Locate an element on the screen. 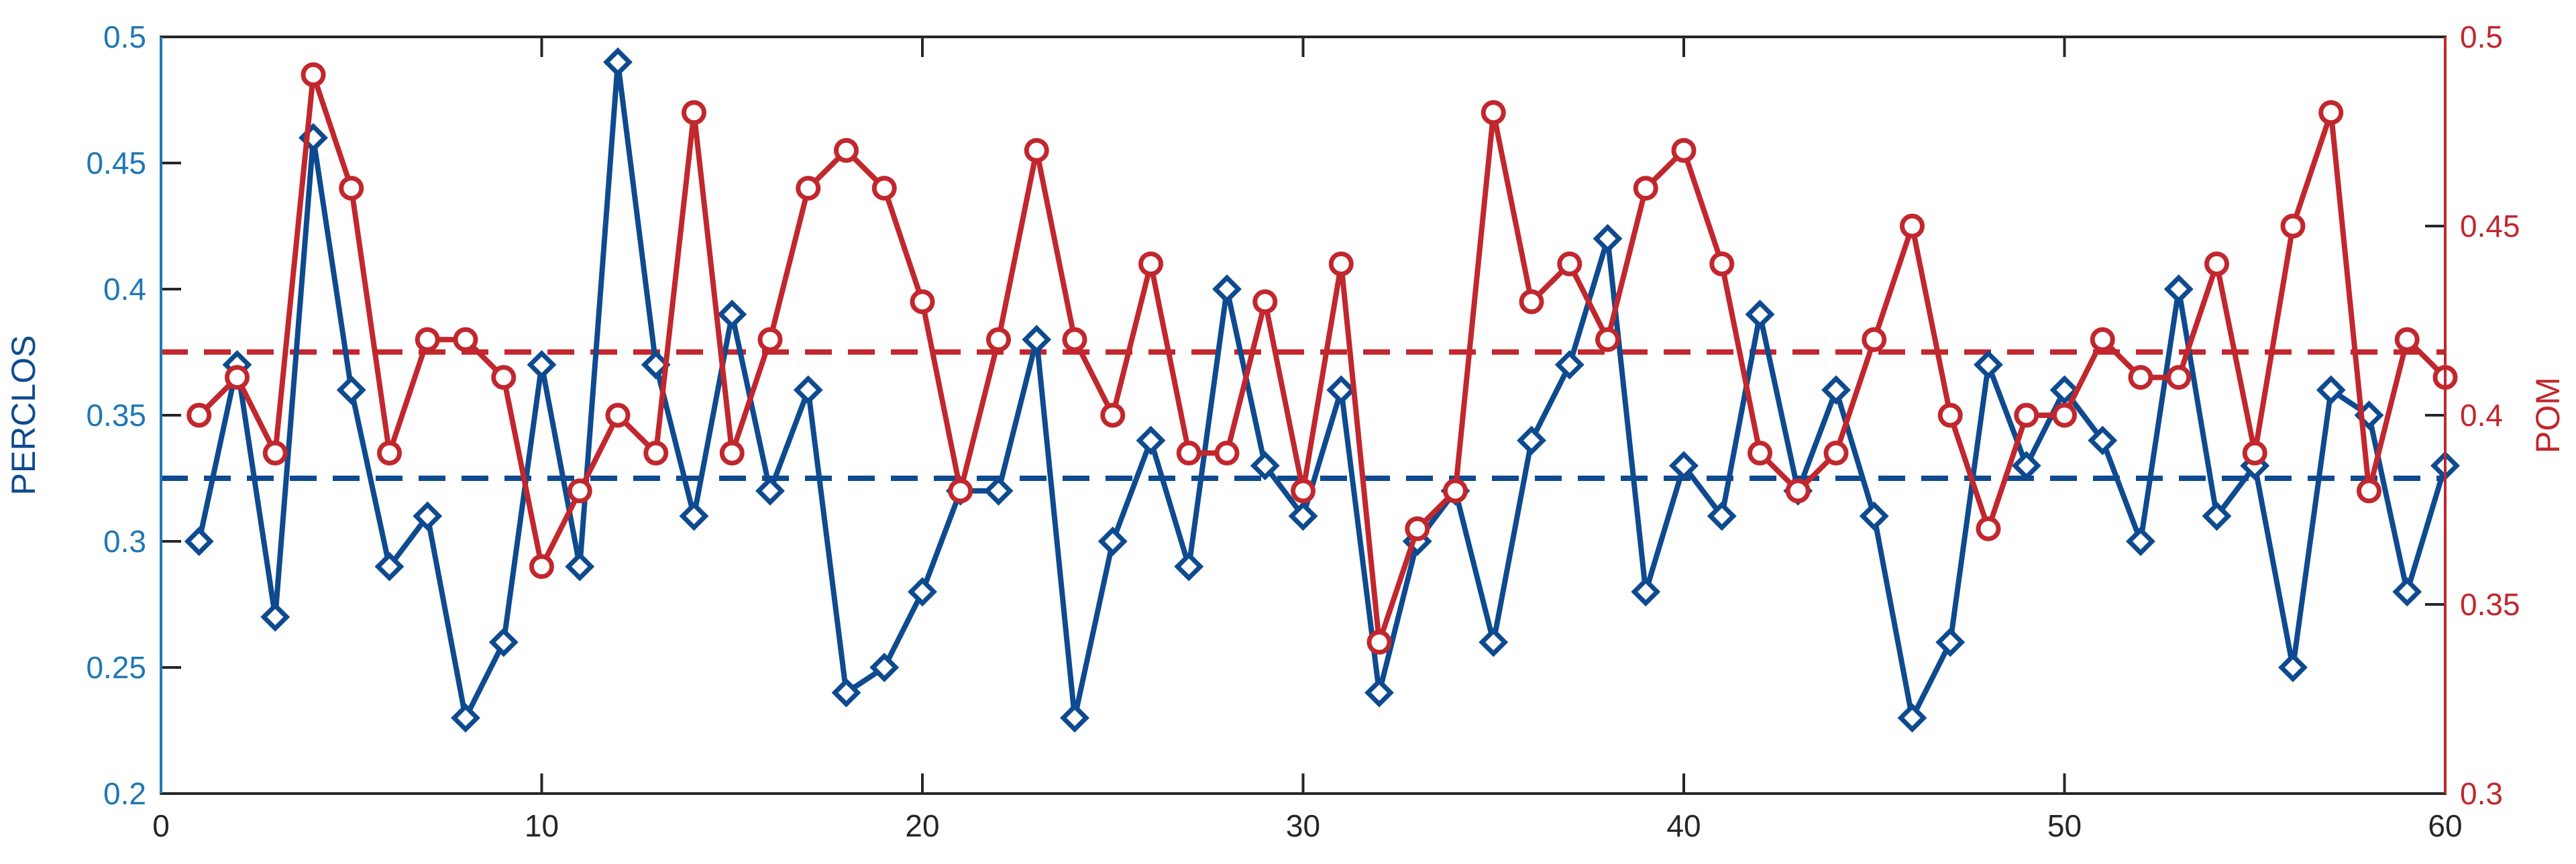  y-left-tick-label: 0.45 is located at coordinates (116, 163).